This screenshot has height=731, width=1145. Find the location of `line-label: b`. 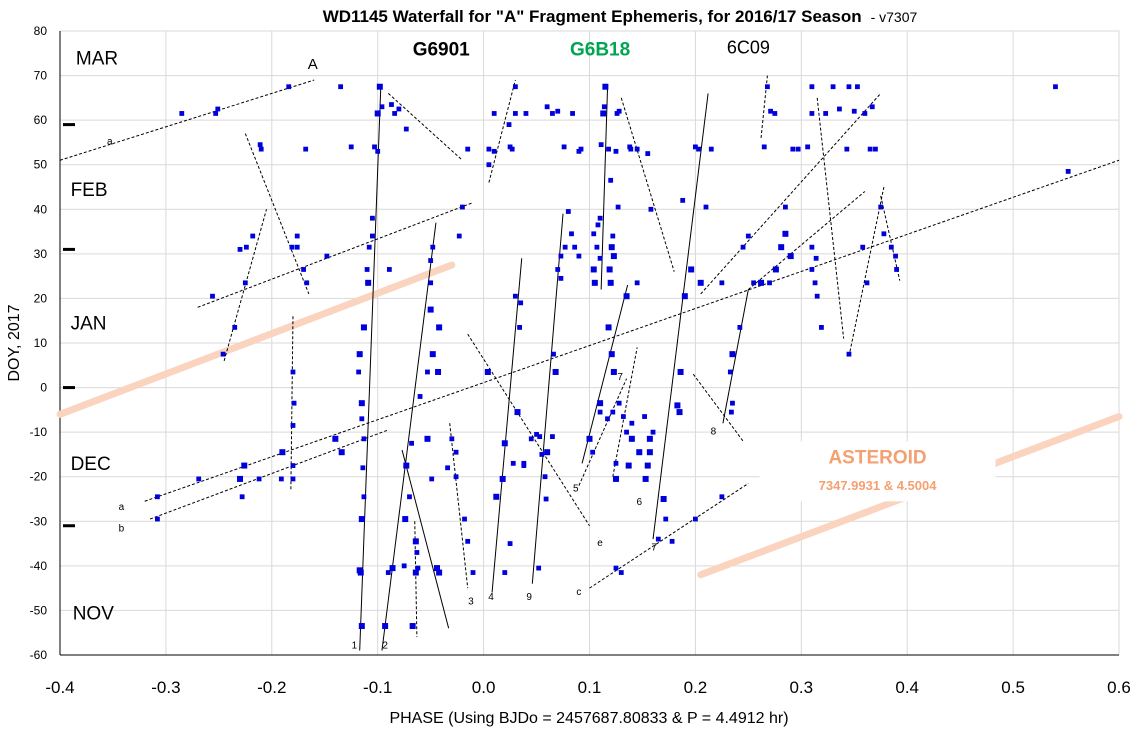

line-label: b is located at coordinates (122, 529).